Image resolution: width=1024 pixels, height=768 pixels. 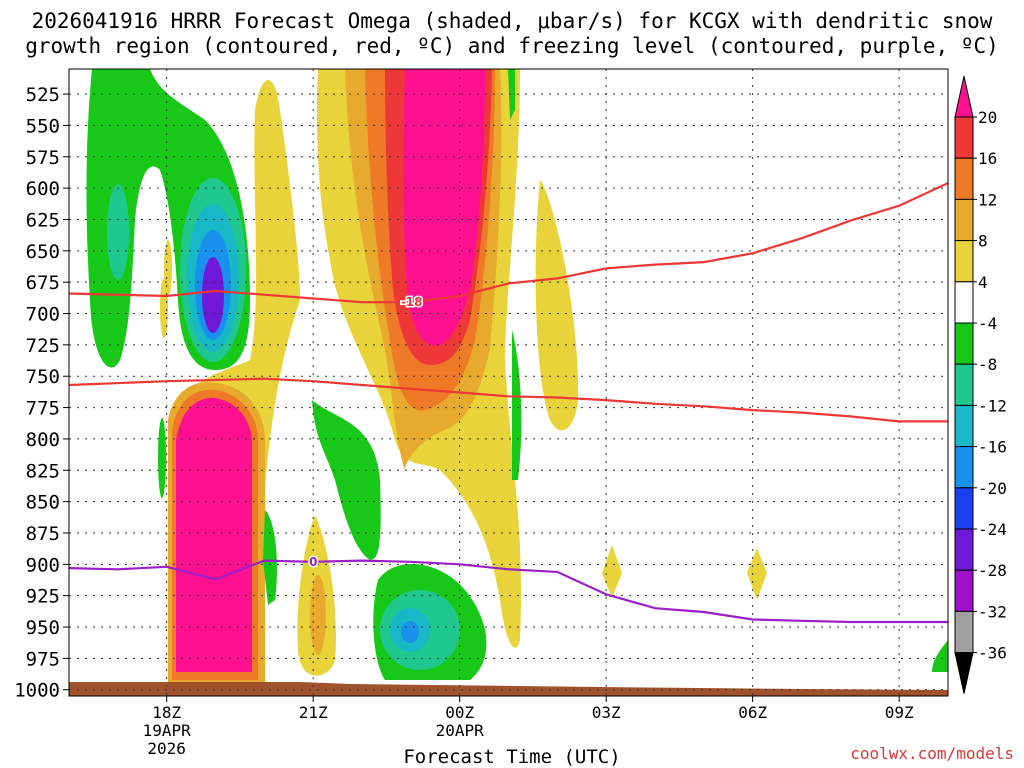 I want to click on x-tick-label: 06Z, so click(x=752, y=712).